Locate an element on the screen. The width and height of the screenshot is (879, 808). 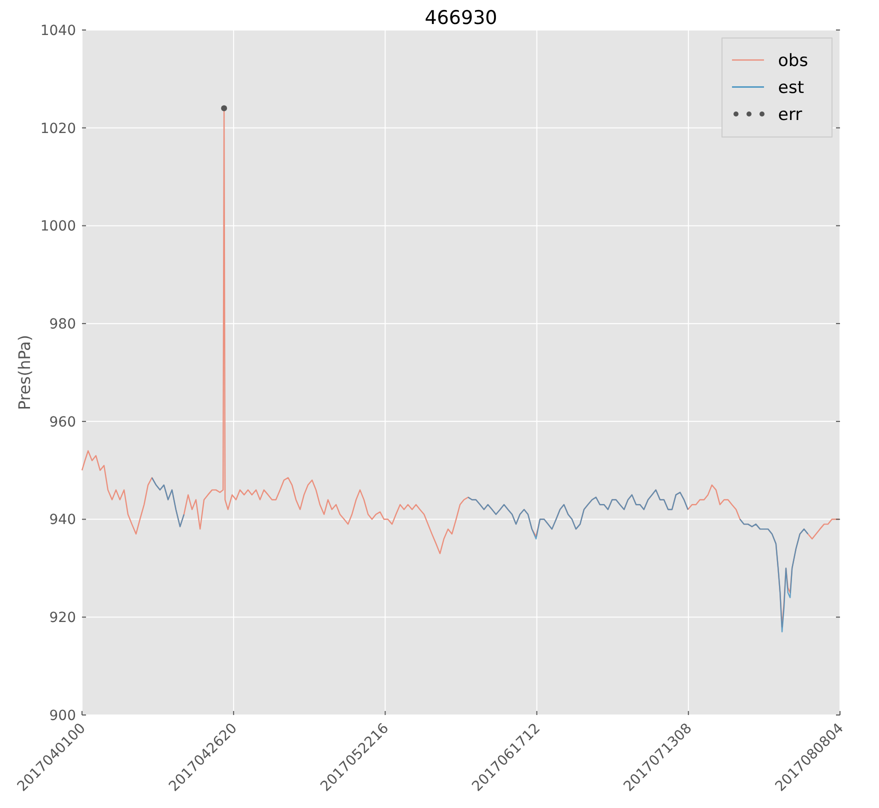
legend-label: est is located at coordinates (791, 88).